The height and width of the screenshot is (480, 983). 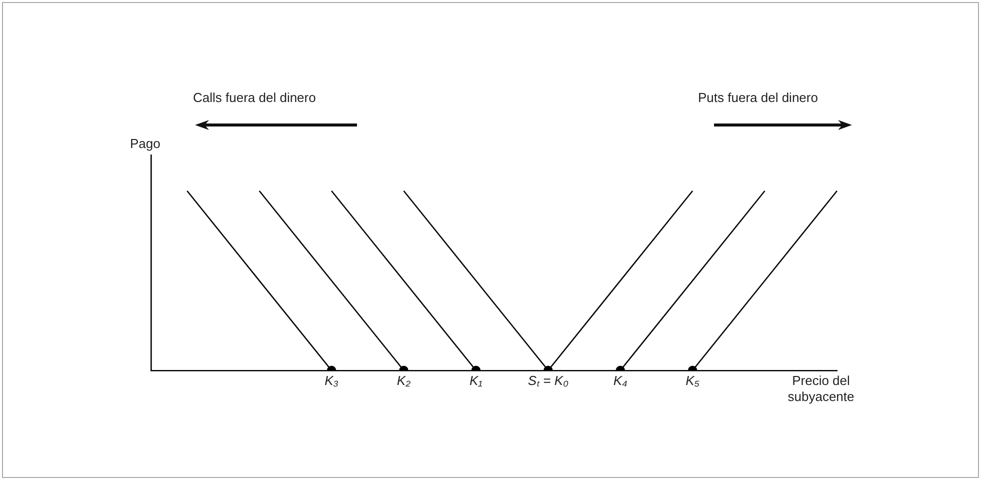 What do you see at coordinates (331, 380) in the screenshot?
I see `x-tick-label: K₃` at bounding box center [331, 380].